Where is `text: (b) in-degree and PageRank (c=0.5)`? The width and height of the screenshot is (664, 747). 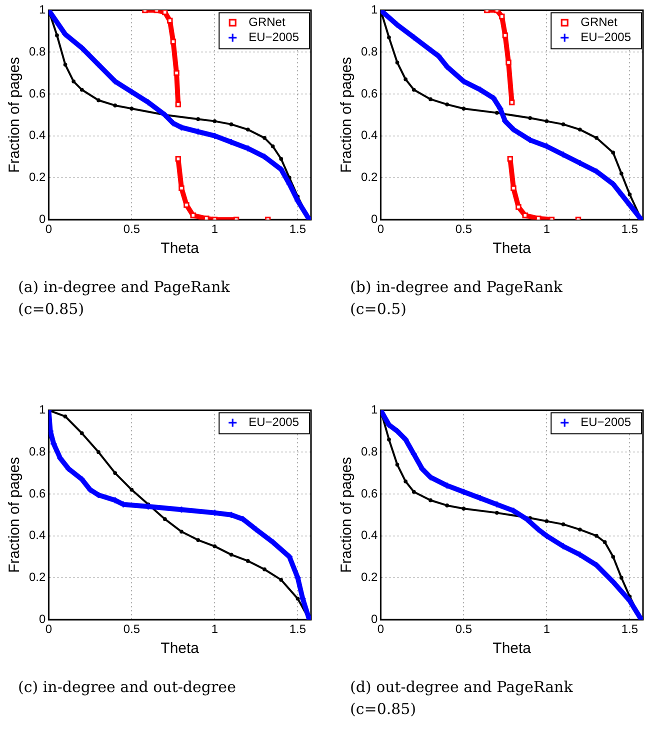 text: (b) in-degree and PageRank (c=0.5) is located at coordinates (457, 298).